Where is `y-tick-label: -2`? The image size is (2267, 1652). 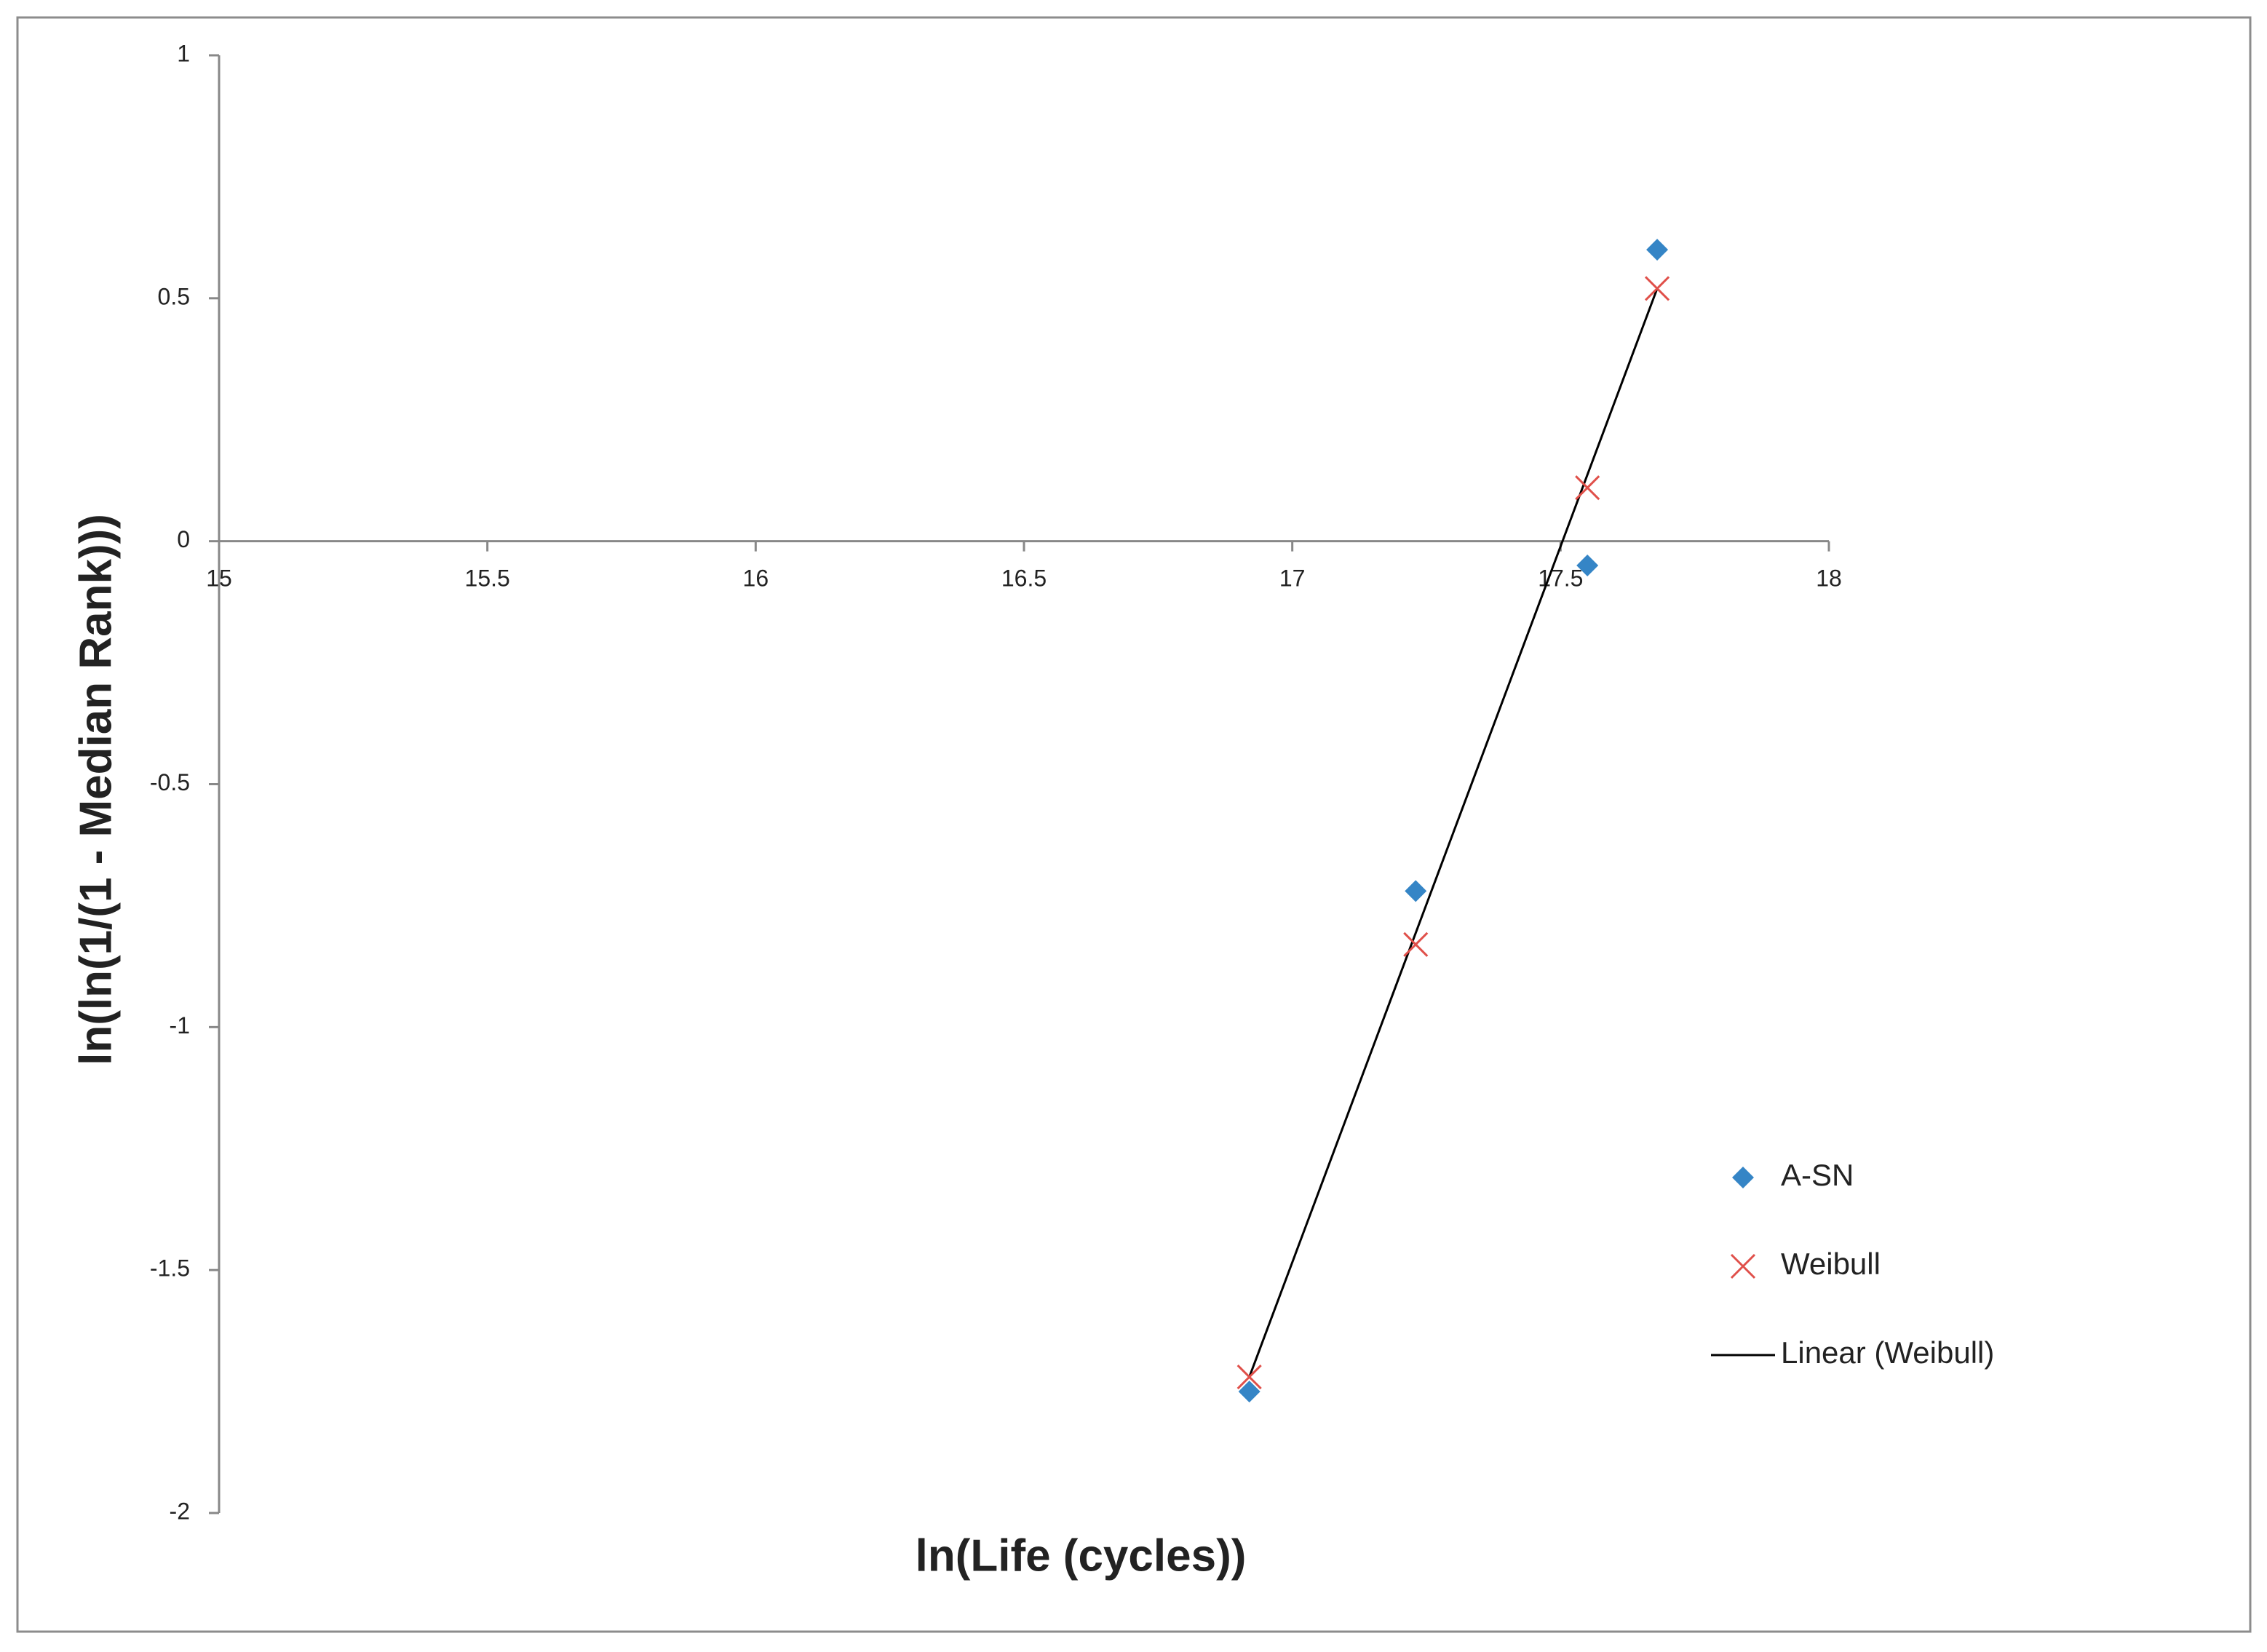
y-tick-label: -2 is located at coordinates (180, 1511).